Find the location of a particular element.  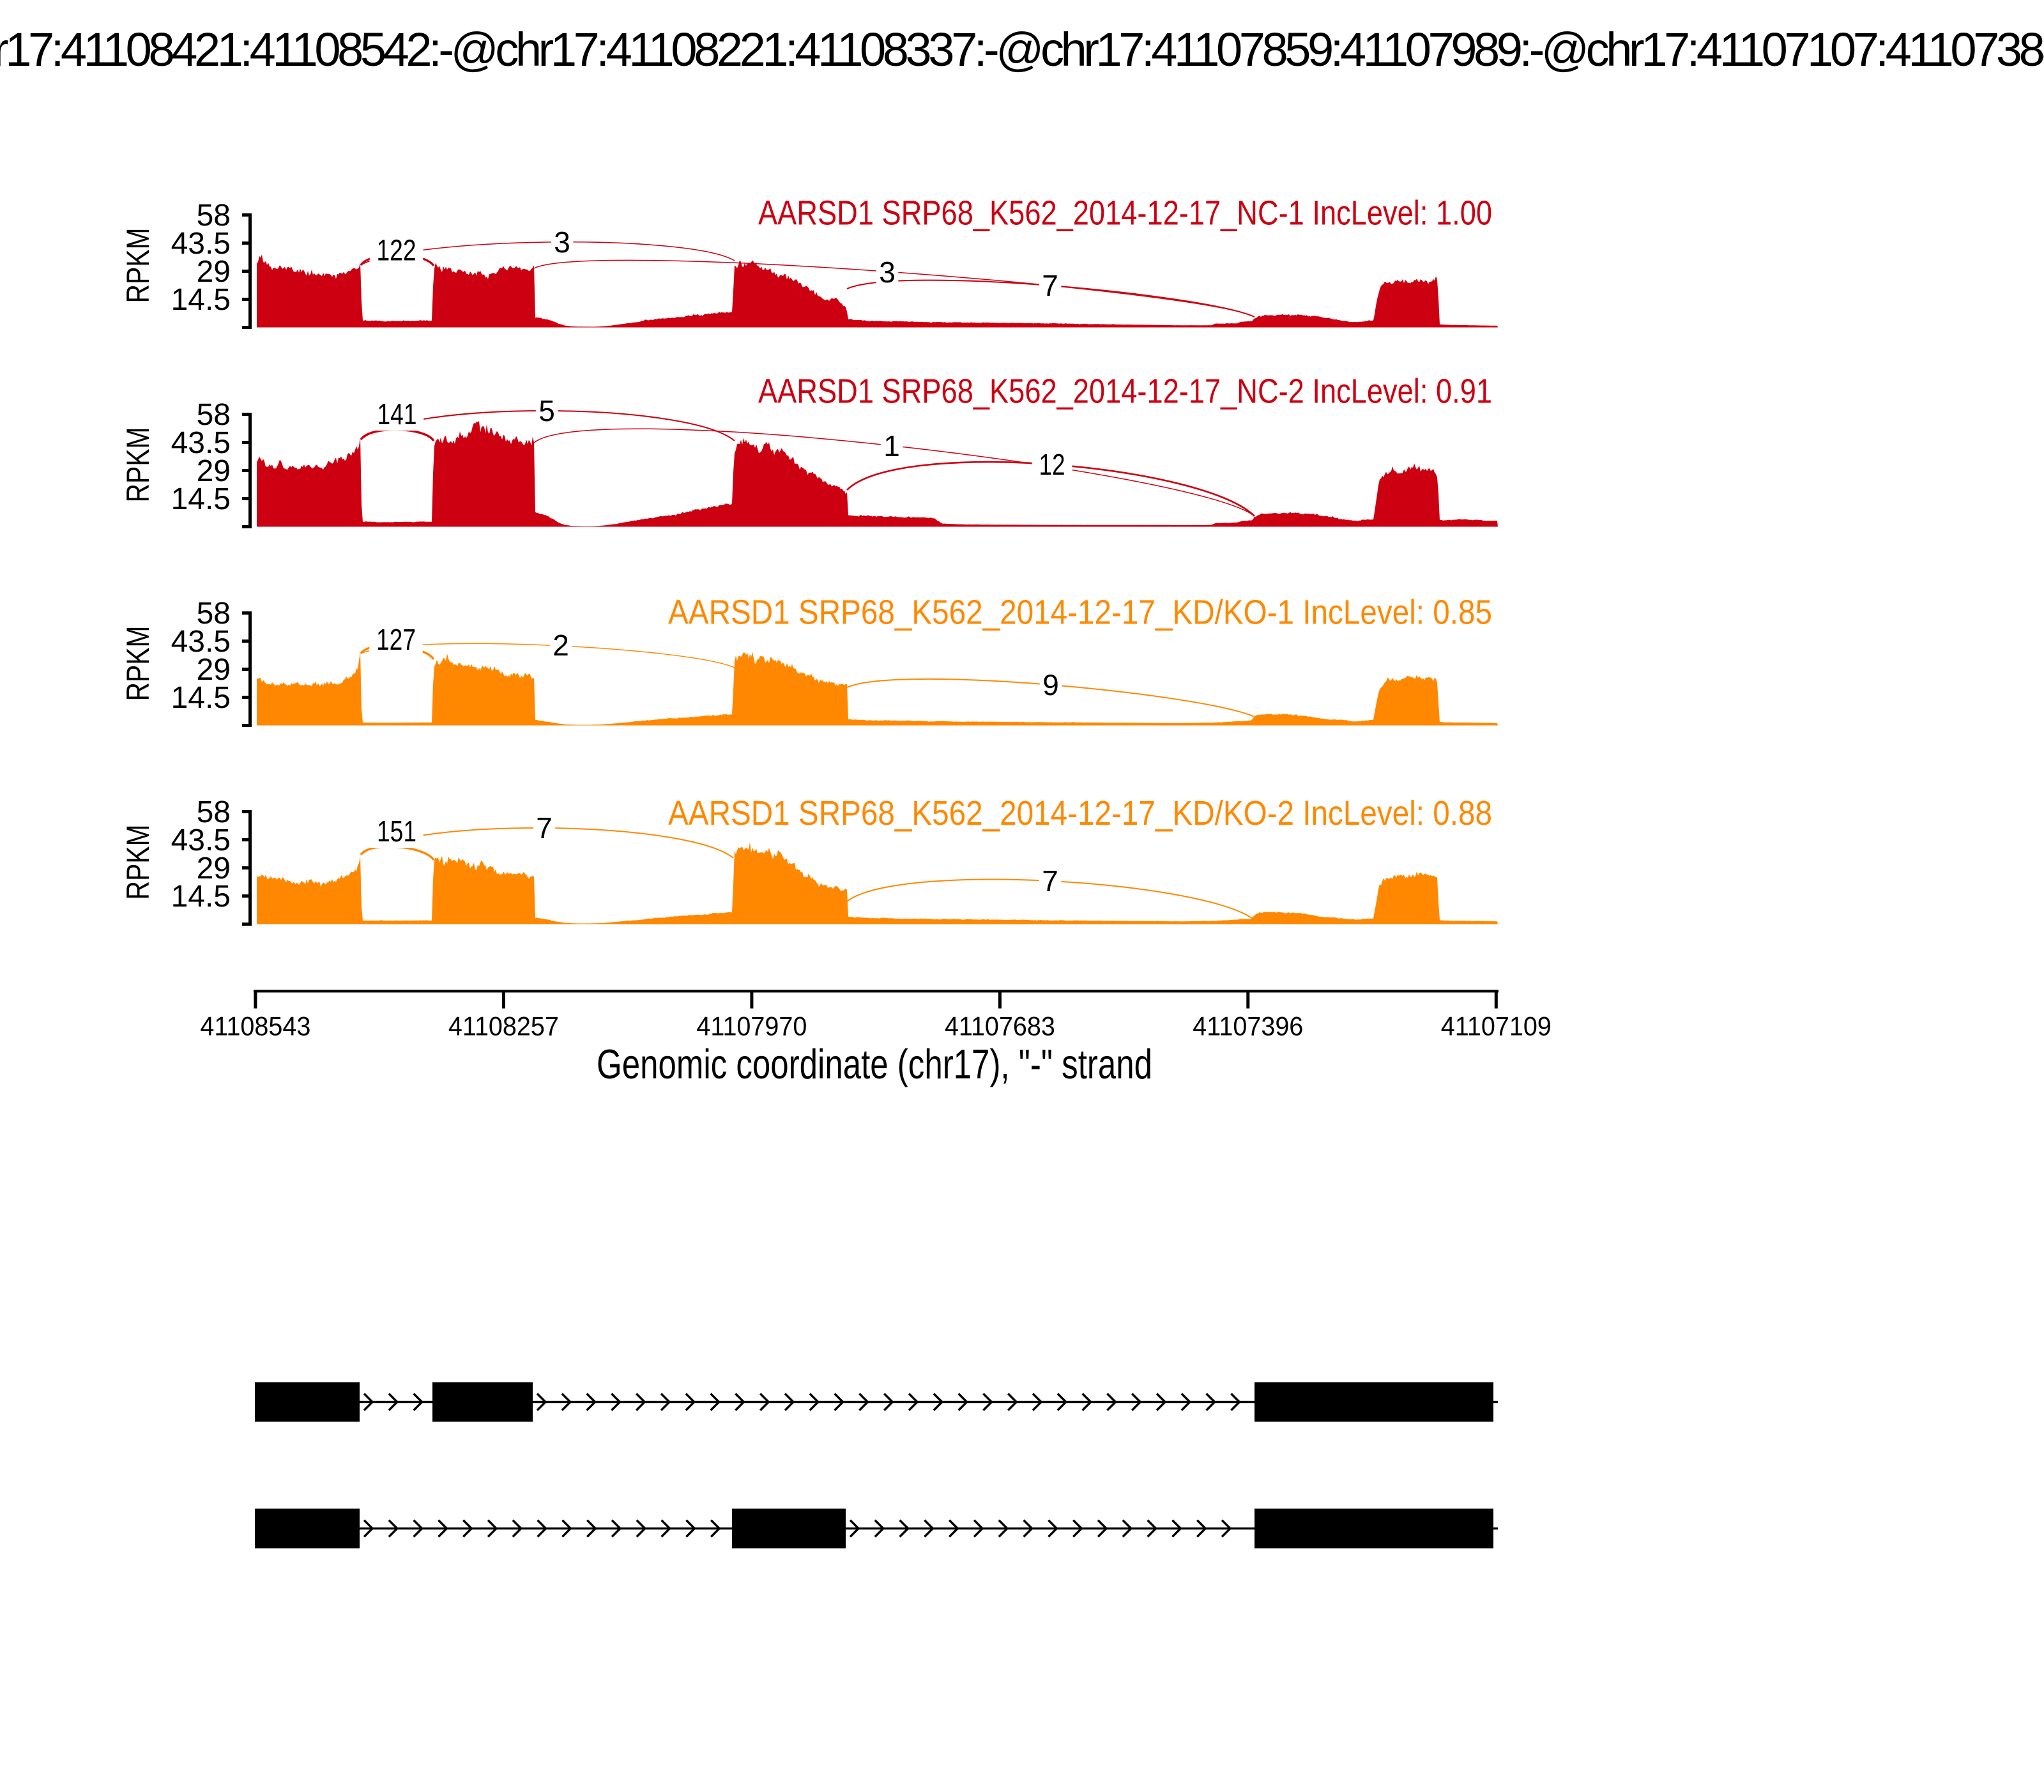

svg-text: 41107396 is located at coordinates (1248, 1026).